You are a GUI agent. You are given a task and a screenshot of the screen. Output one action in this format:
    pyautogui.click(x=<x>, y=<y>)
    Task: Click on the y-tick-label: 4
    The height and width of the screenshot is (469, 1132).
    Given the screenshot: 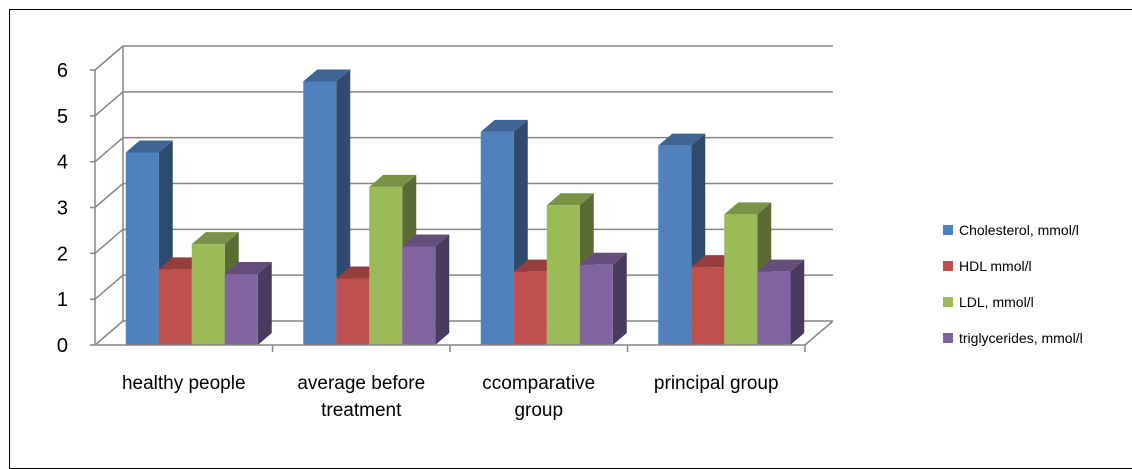 What is the action you would take?
    pyautogui.click(x=62, y=163)
    